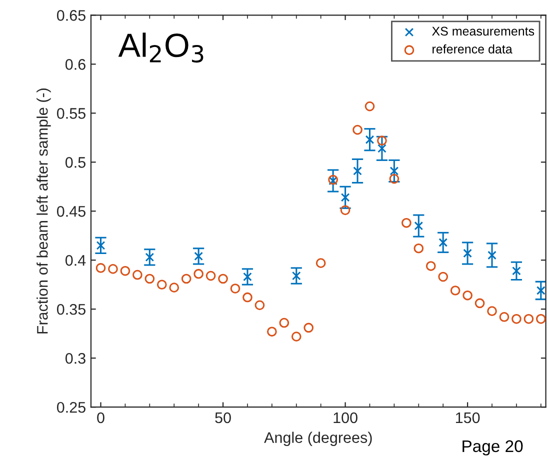  Describe the element at coordinates (75, 64) in the screenshot. I see `y-tick-label: 0.6` at that location.